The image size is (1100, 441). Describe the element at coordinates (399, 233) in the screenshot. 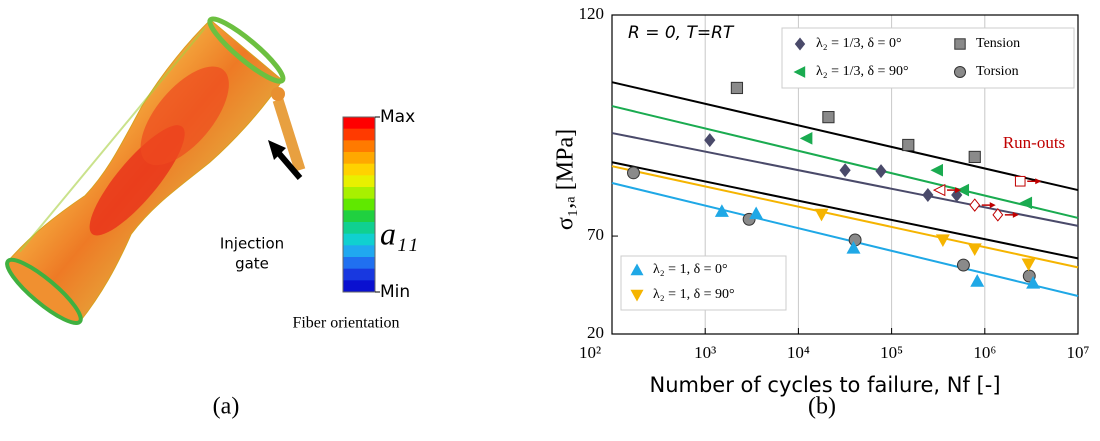

I see `symbol: a₁₁` at that location.